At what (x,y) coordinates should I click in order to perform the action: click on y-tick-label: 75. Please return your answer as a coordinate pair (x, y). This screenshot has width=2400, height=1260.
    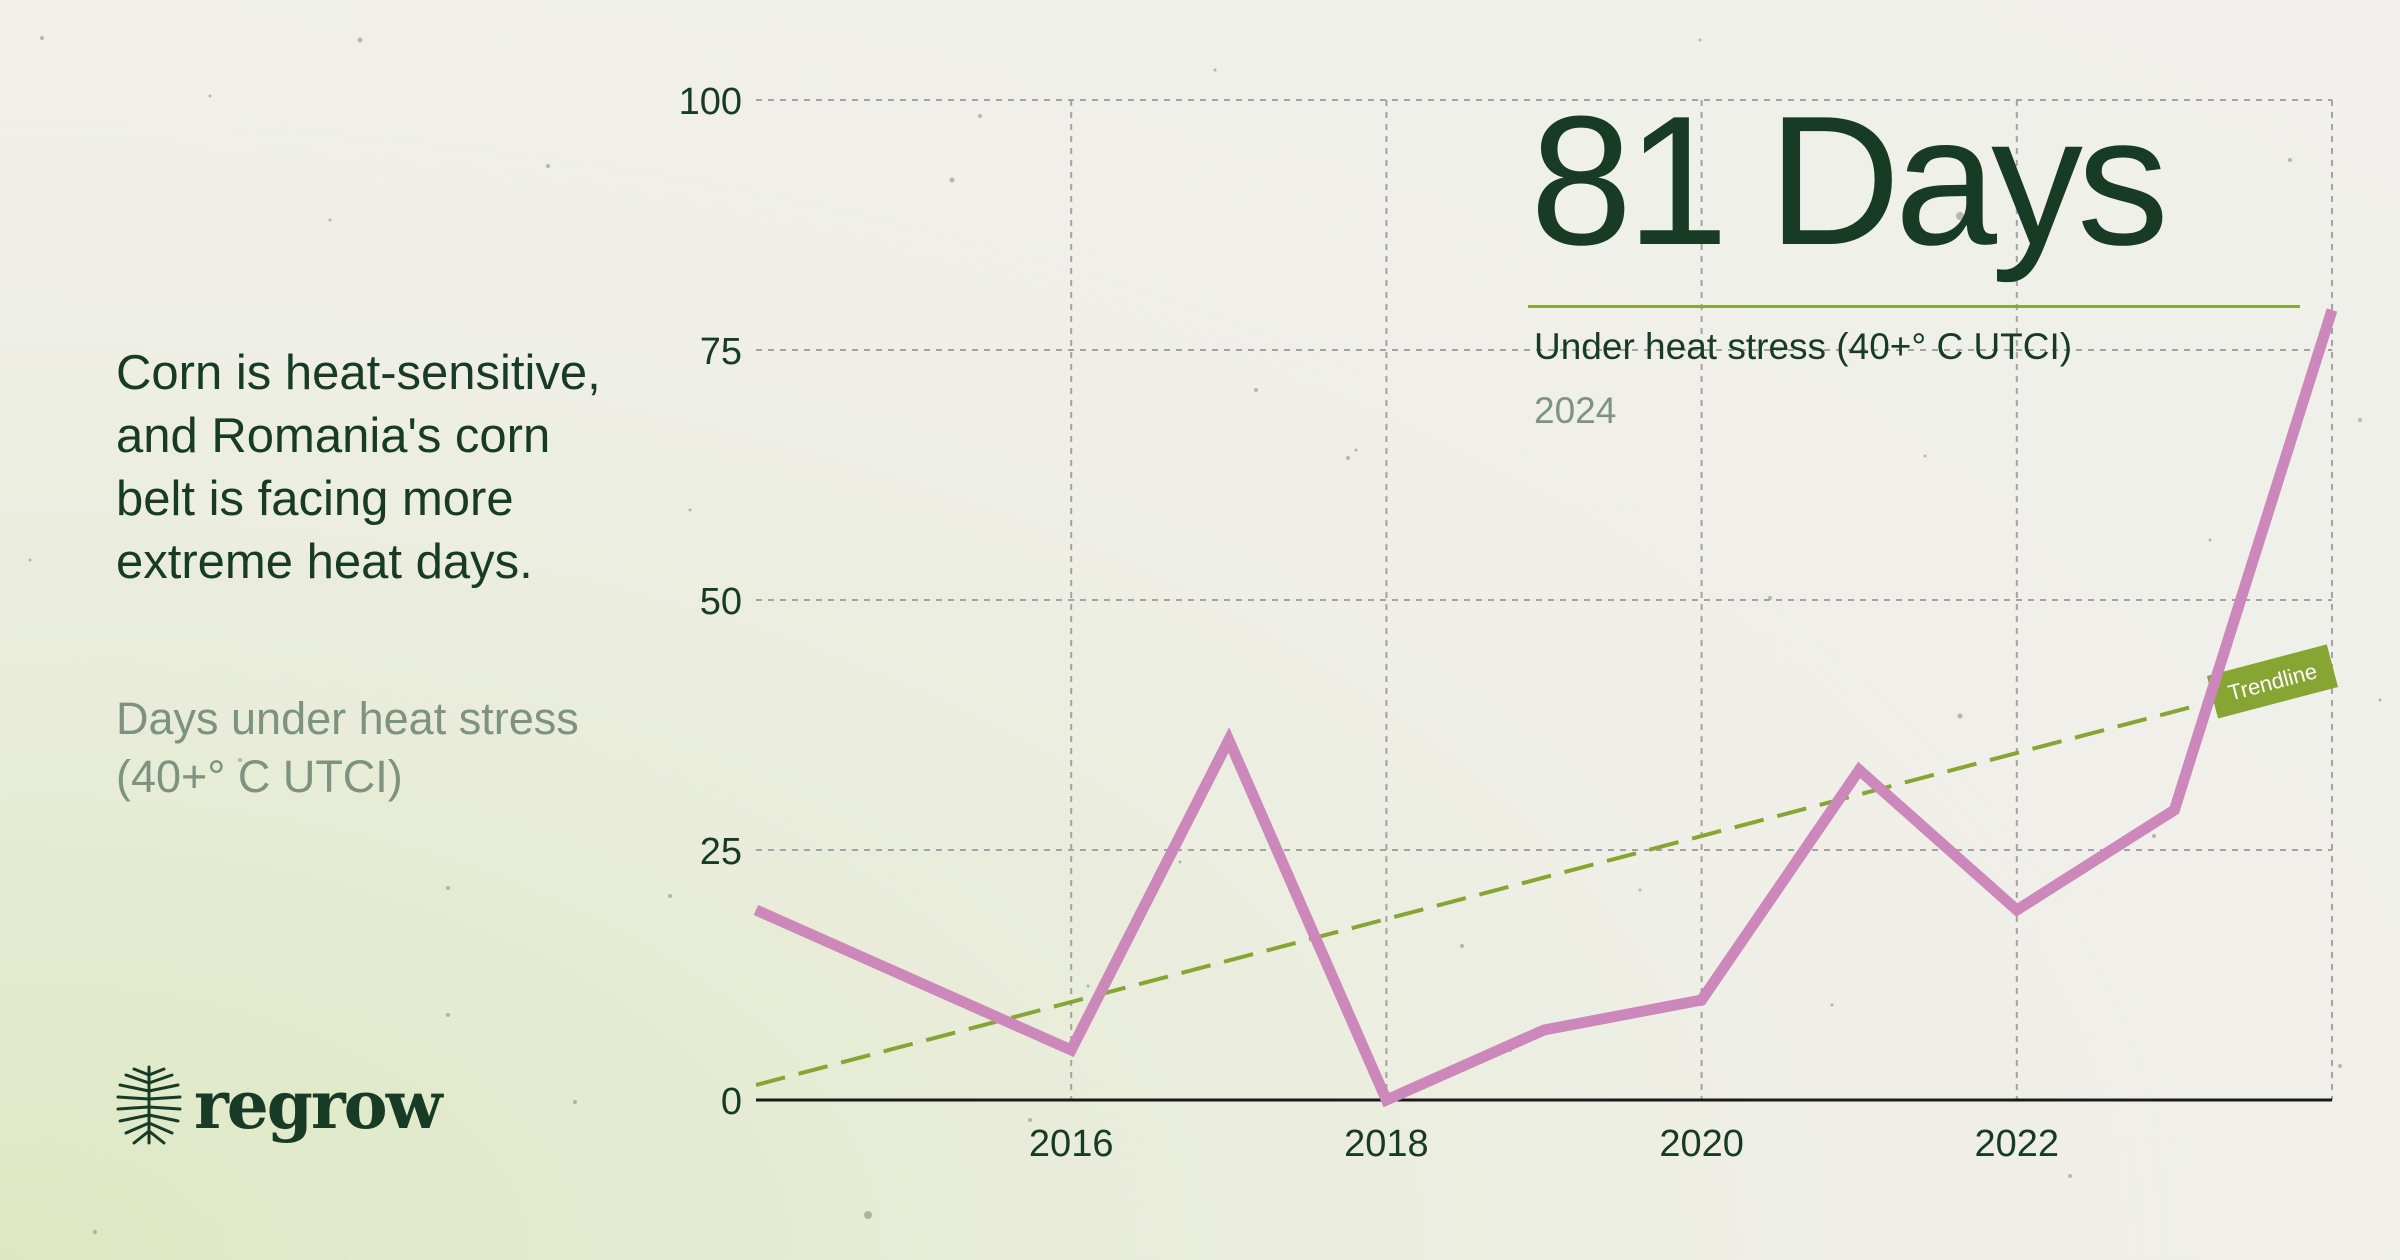
    Looking at the image, I should click on (721, 352).